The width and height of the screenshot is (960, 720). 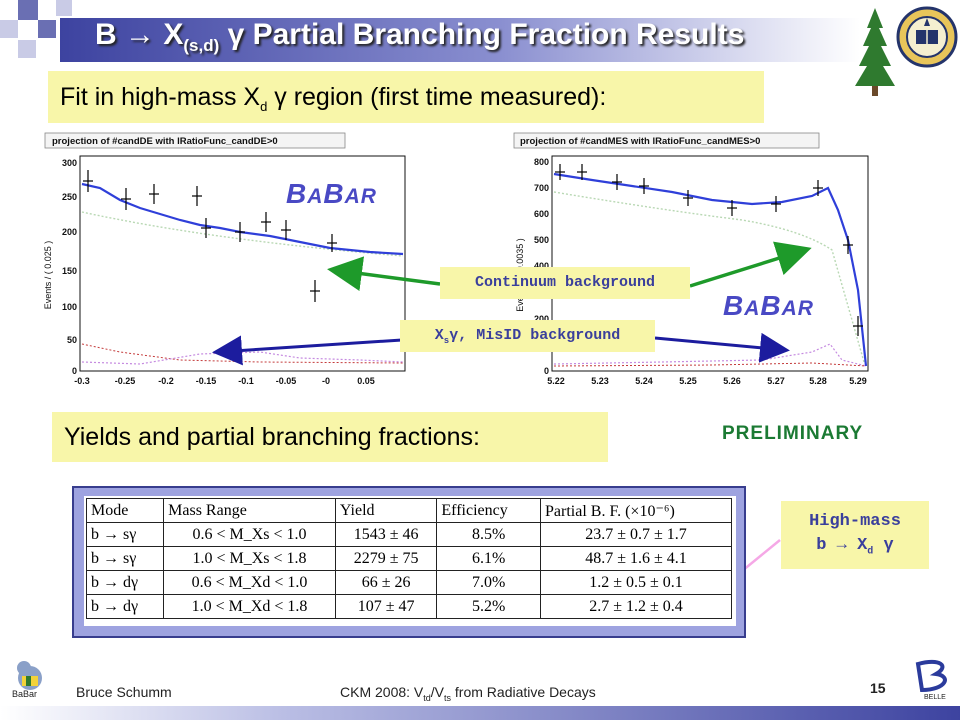 I want to click on column-header: Yield, so click(x=386, y=510).